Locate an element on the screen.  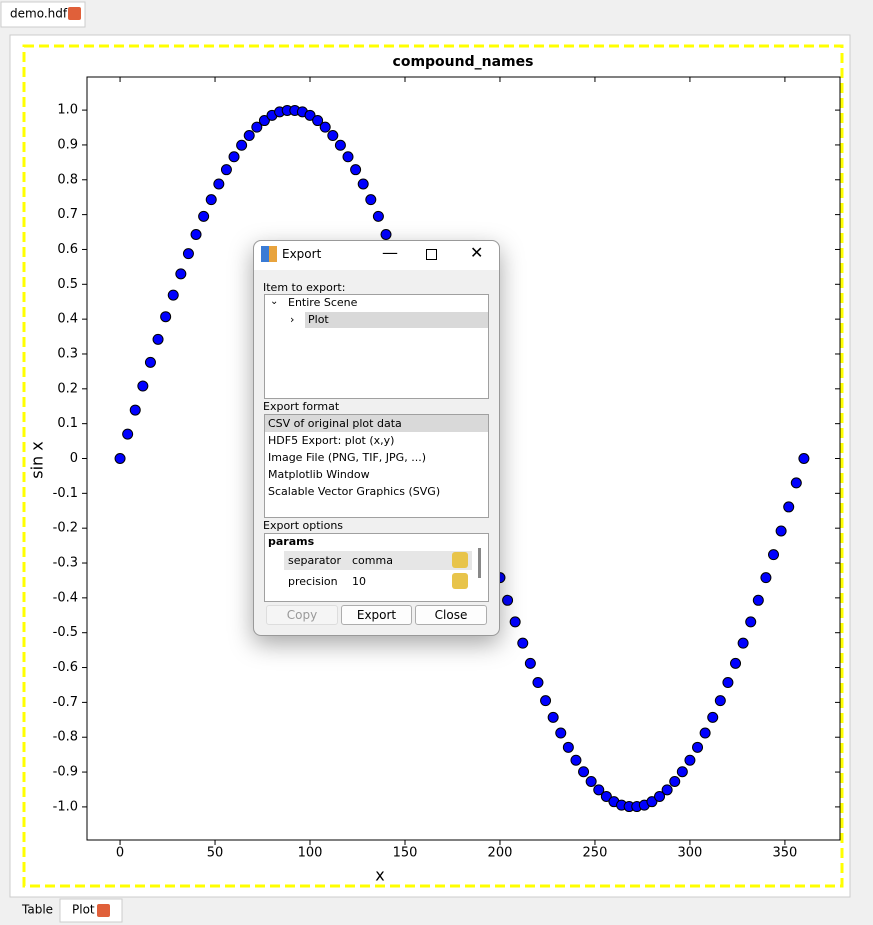
y-tick-label: -0.6 is located at coordinates (65, 667).